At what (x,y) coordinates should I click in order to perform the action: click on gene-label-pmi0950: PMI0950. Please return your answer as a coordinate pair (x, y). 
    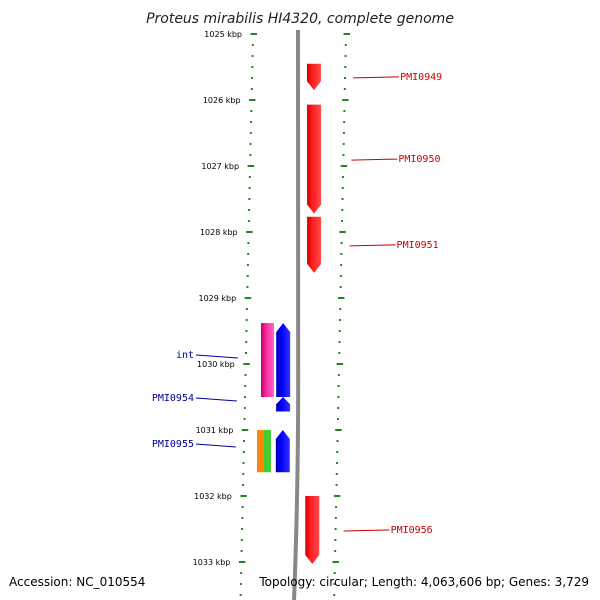
    Looking at the image, I should click on (419, 159).